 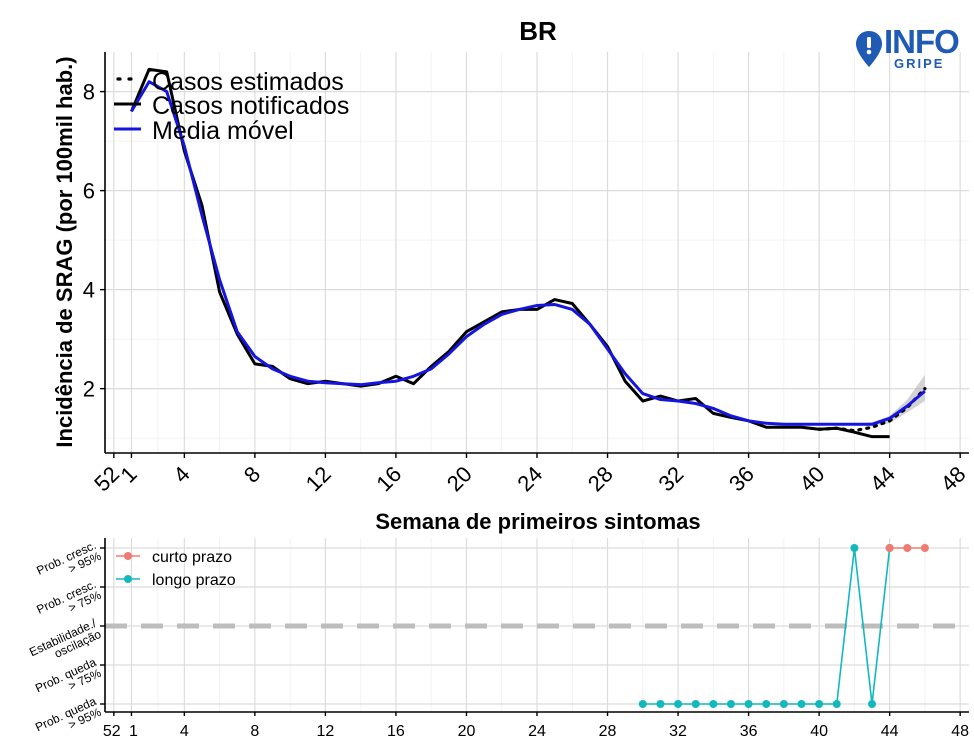 I want to click on y-tick-label: 4, so click(x=89, y=290).